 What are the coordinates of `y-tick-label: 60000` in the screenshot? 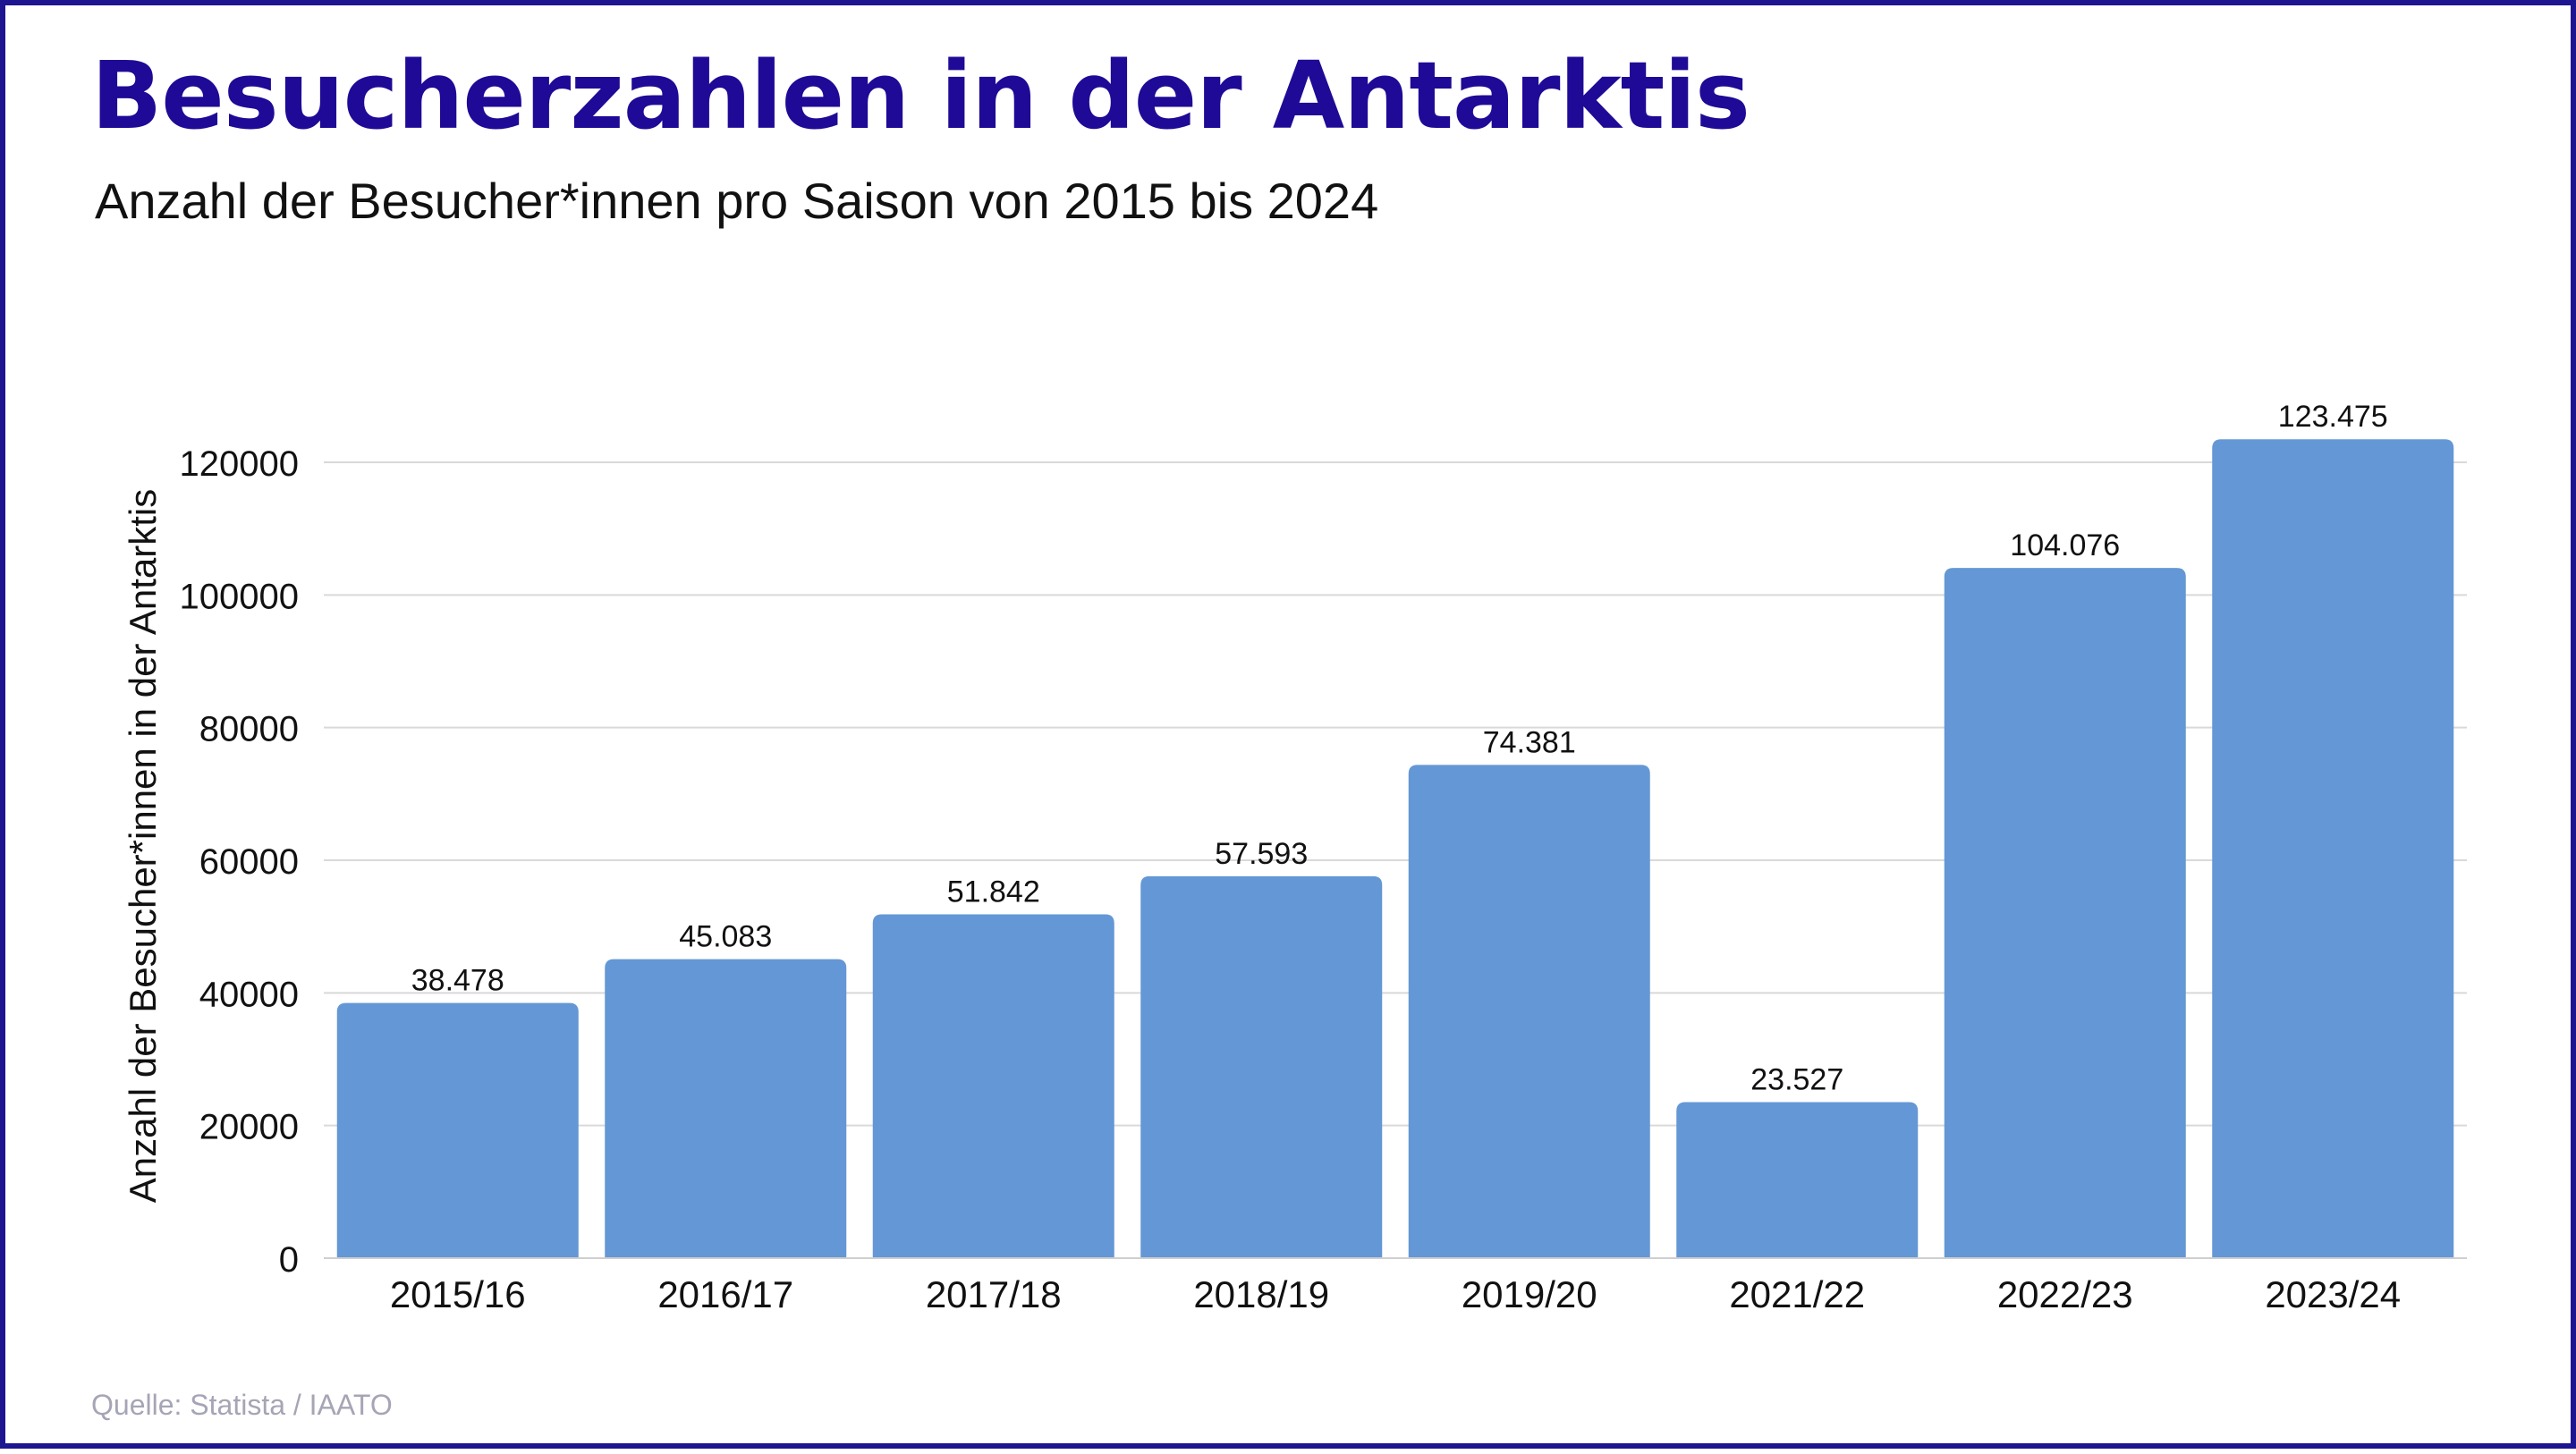 It's located at (249, 862).